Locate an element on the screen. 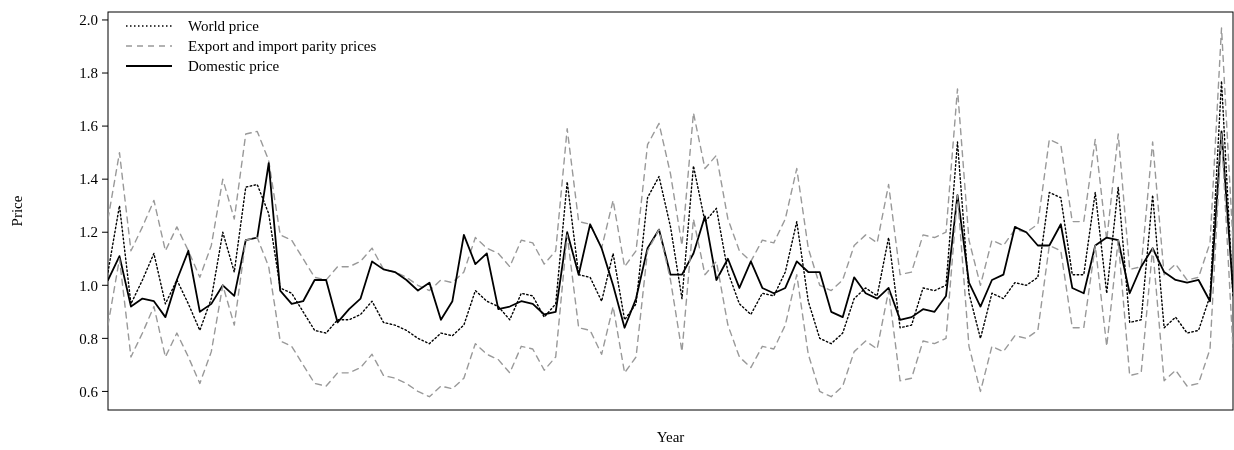 This screenshot has height=450, width=1234. y-tick-label: 2.0 is located at coordinates (88, 20).